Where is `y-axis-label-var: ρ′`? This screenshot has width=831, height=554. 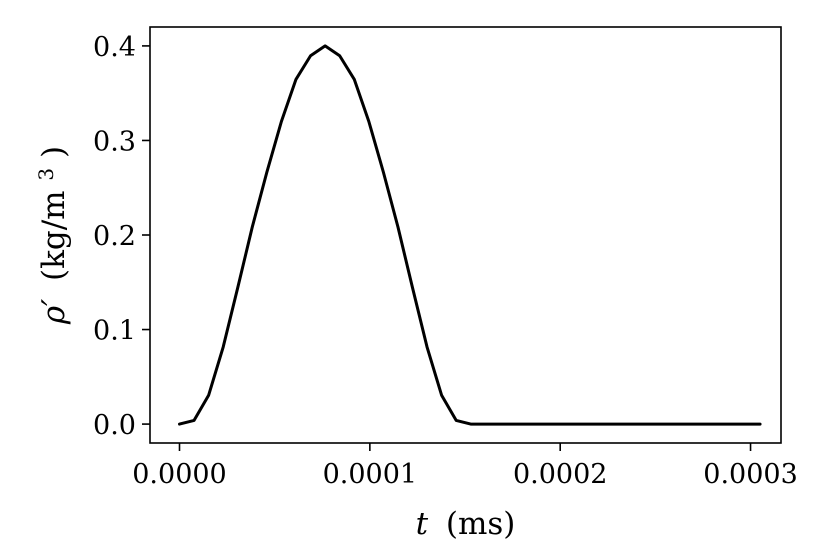 y-axis-label-var: ρ′ is located at coordinates (54, 312).